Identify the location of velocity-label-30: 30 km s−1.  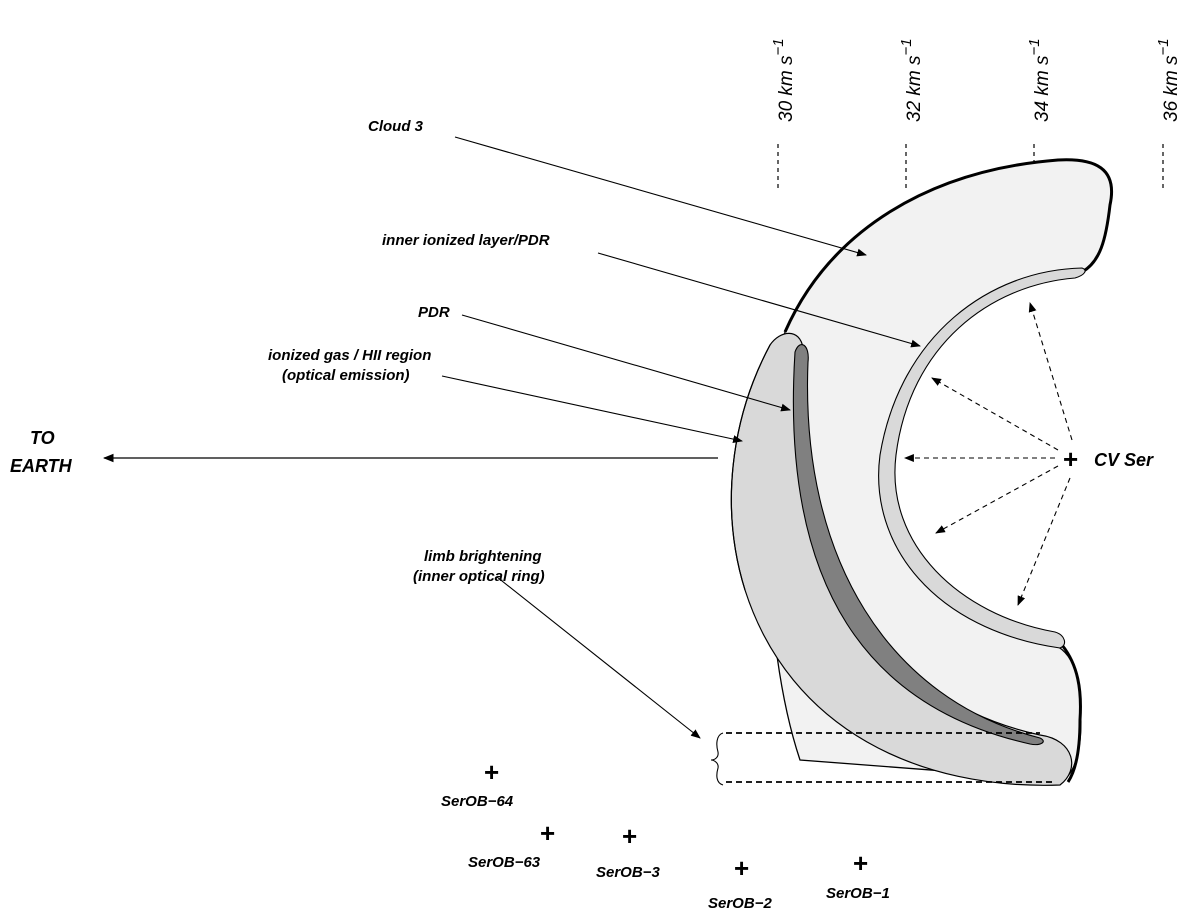
(783, 80).